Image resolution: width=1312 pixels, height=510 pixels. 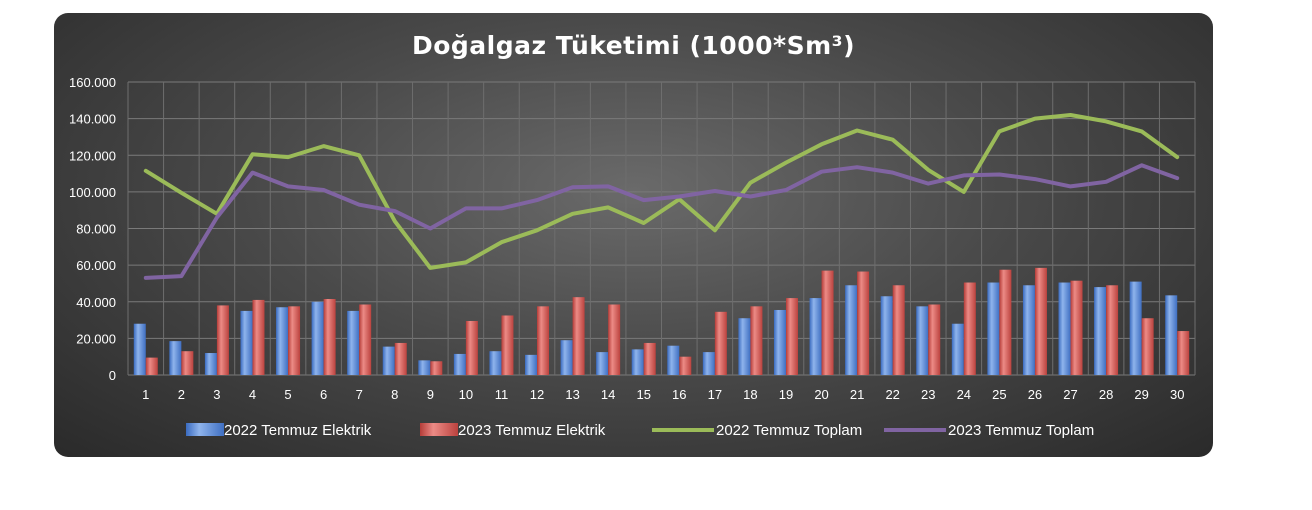 I want to click on x-tick-label: 24, so click(x=964, y=394).